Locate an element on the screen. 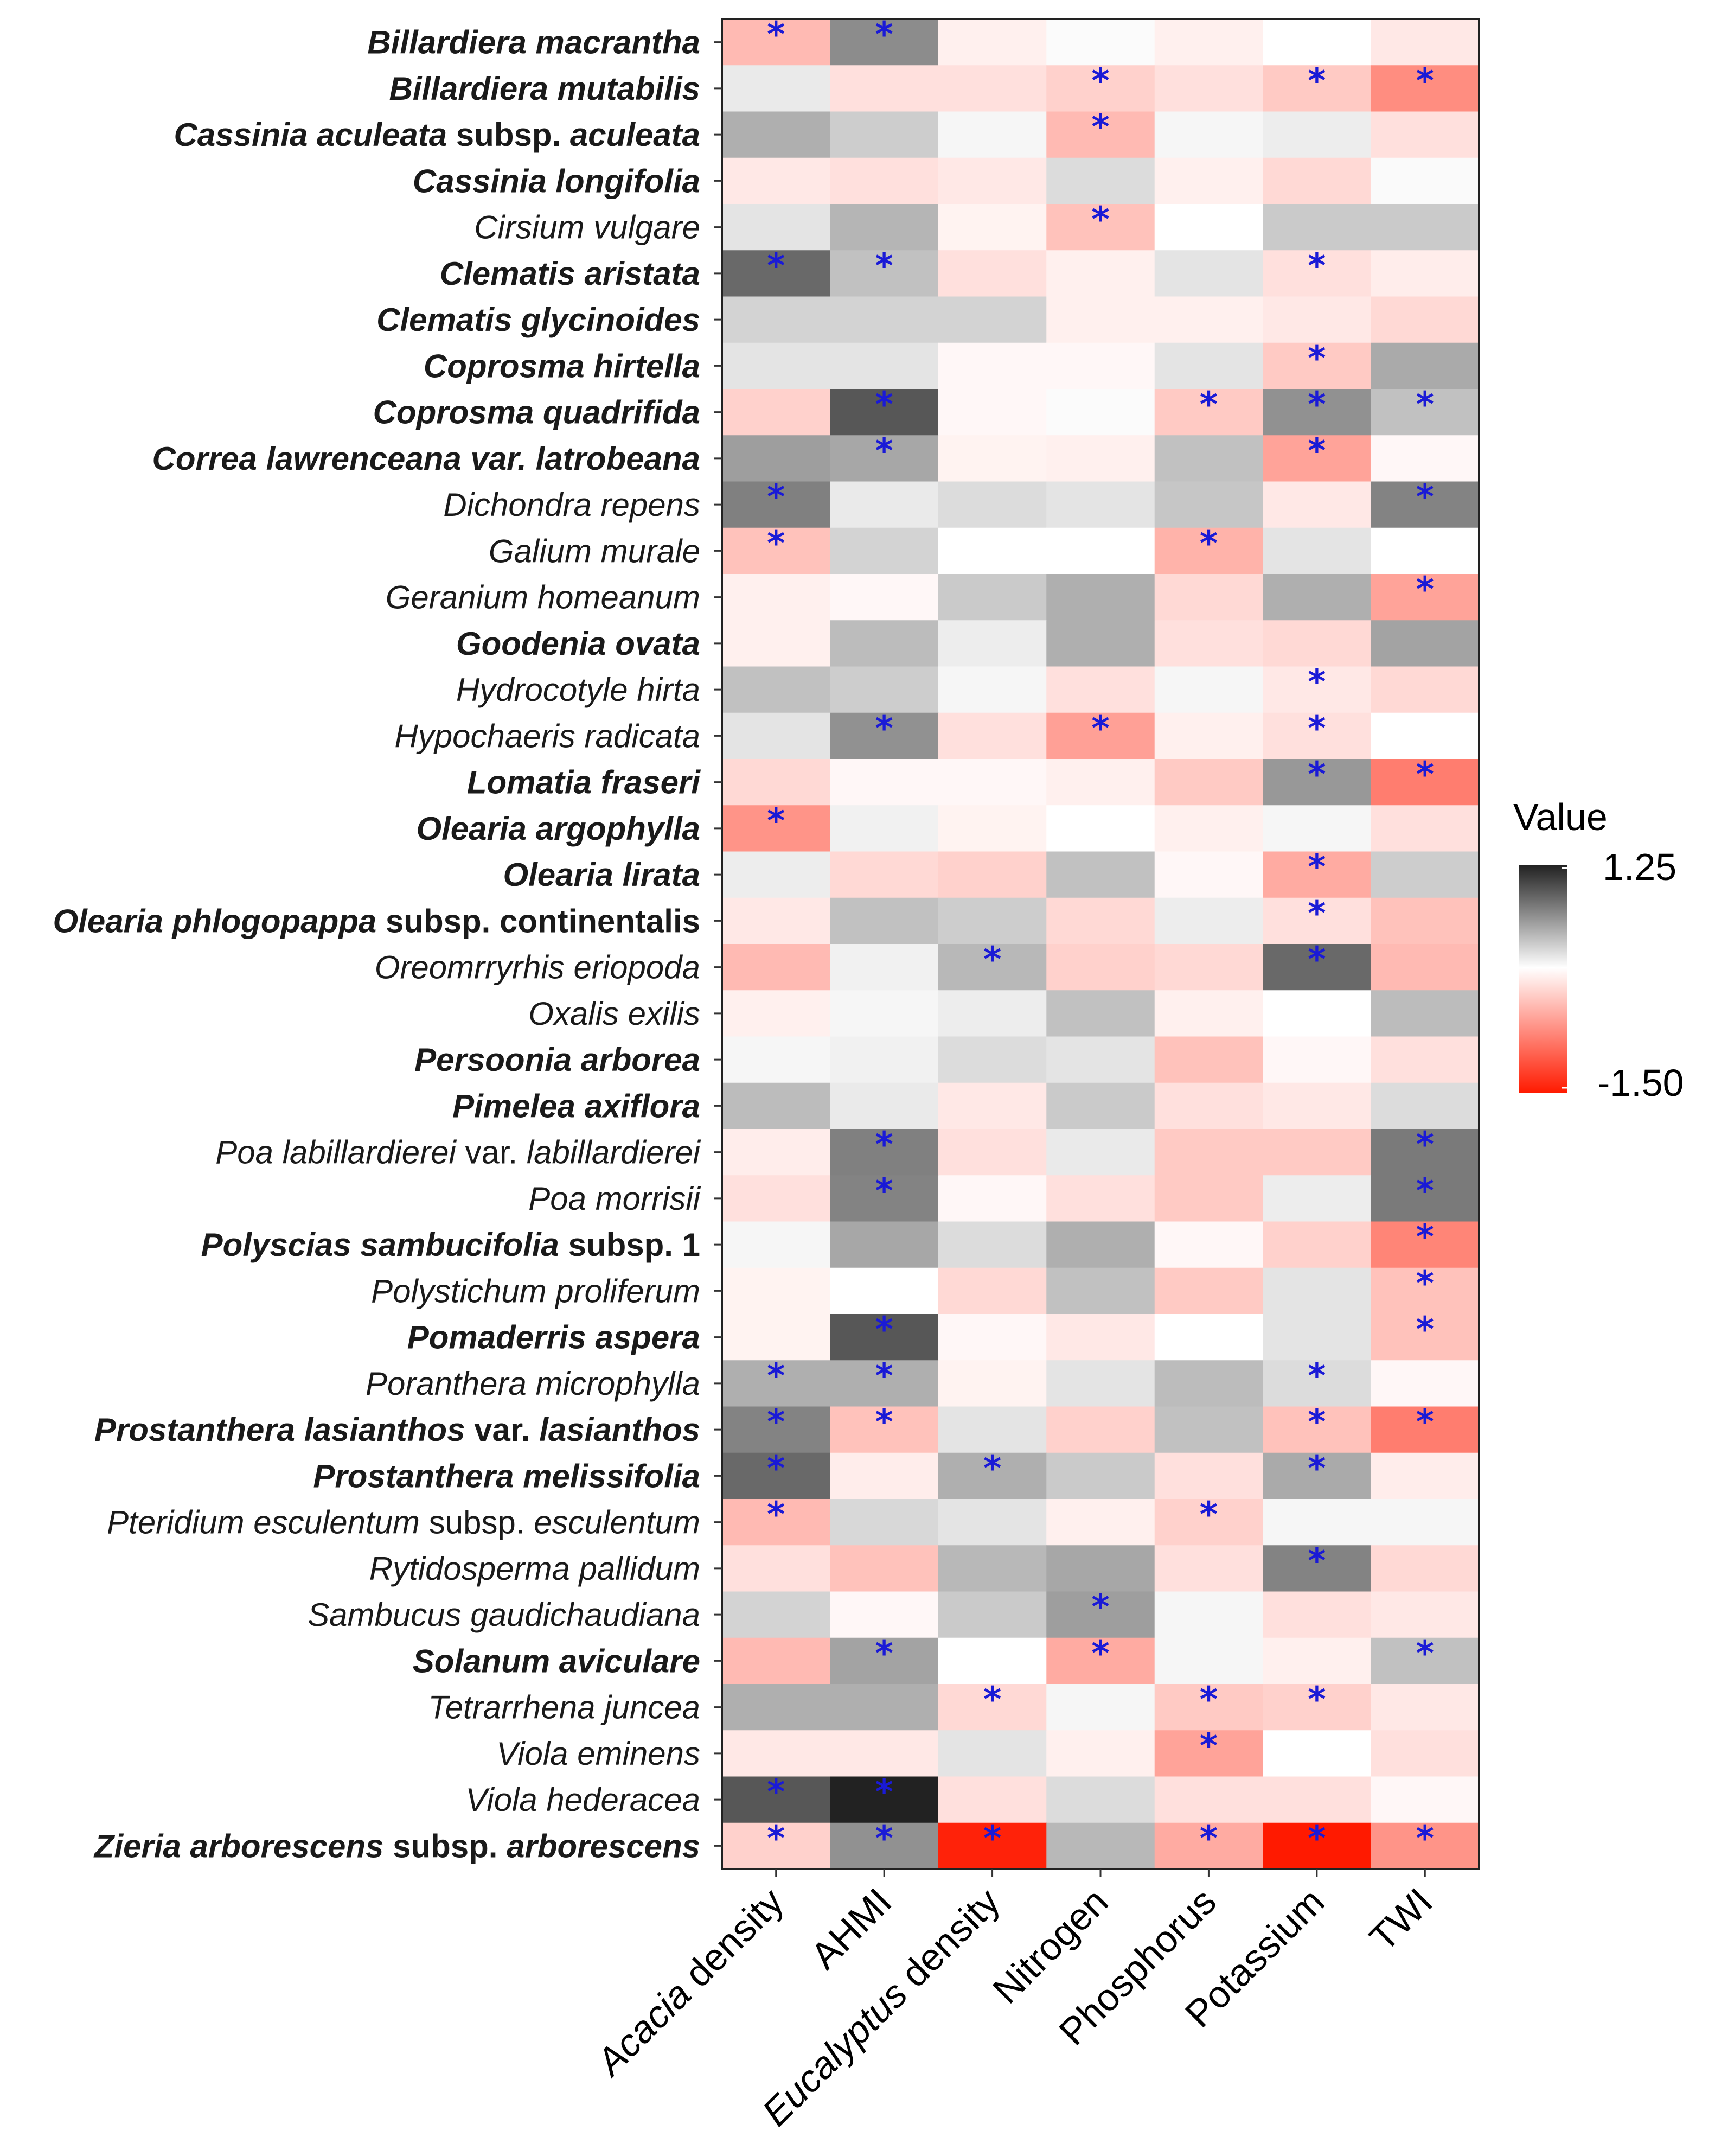 The image size is (1715, 2156). row-label: Poa morrisii is located at coordinates (614, 1199).